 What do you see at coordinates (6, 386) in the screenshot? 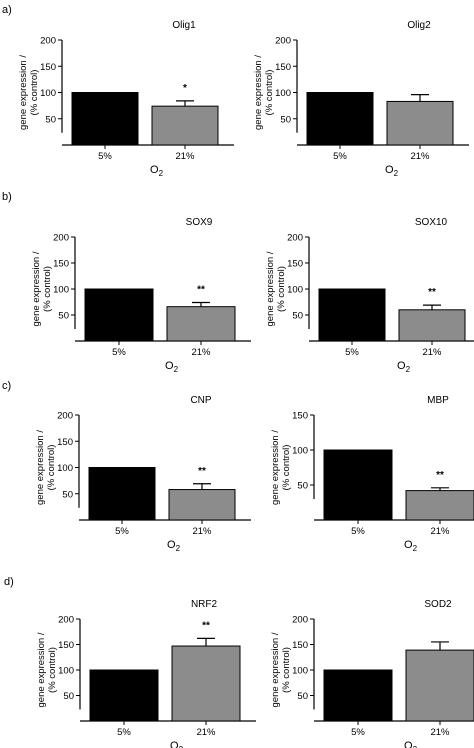
I see `panel-label: c)` at bounding box center [6, 386].